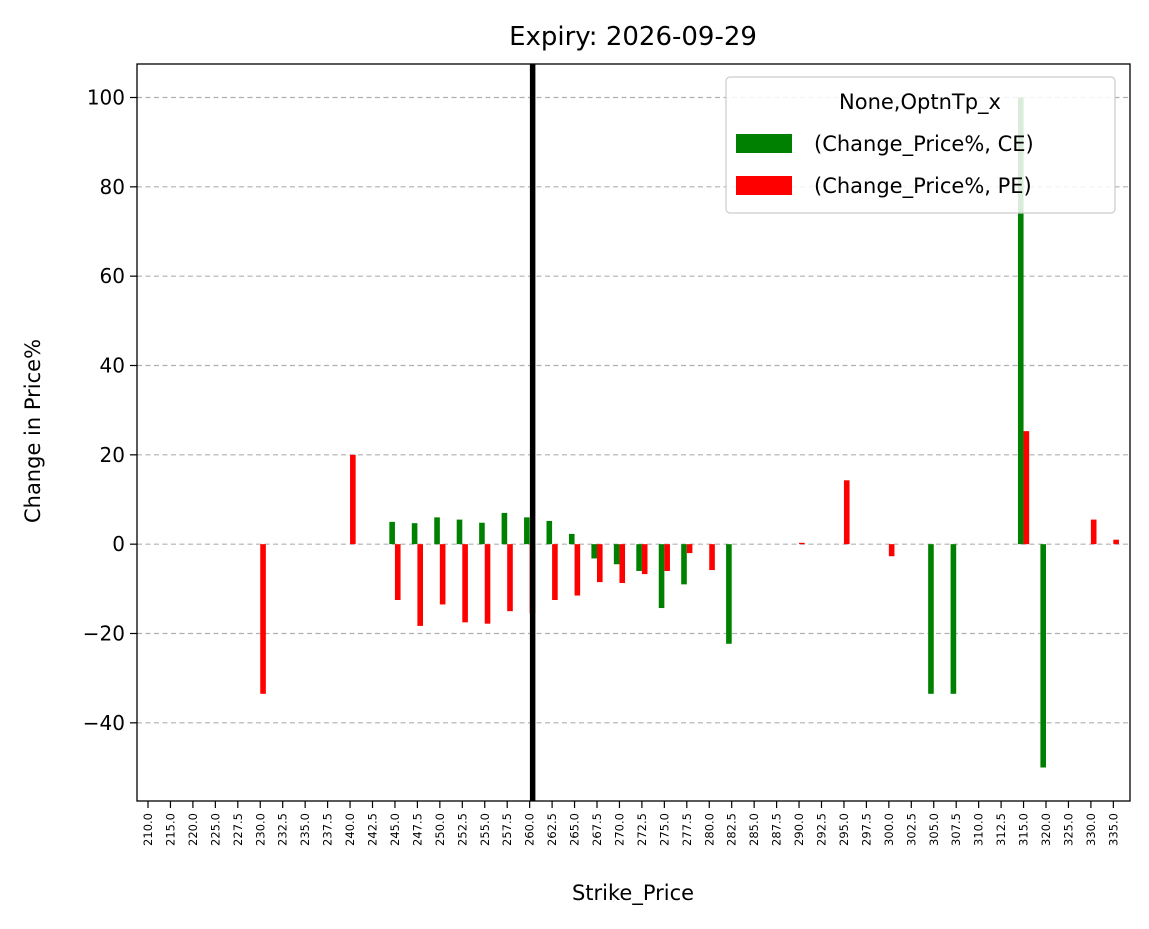 Image resolution: width=1149 pixels, height=929 pixels. I want to click on x-tick-label: 290.0, so click(799, 829).